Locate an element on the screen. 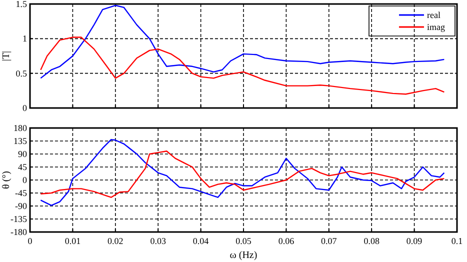  x-tick-label: 0.03 is located at coordinates (158, 241).